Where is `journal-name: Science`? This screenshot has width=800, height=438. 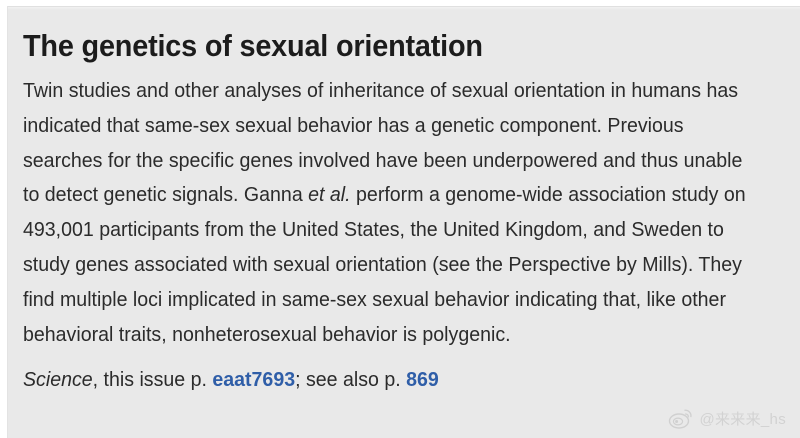
journal-name: Science is located at coordinates (58, 380).